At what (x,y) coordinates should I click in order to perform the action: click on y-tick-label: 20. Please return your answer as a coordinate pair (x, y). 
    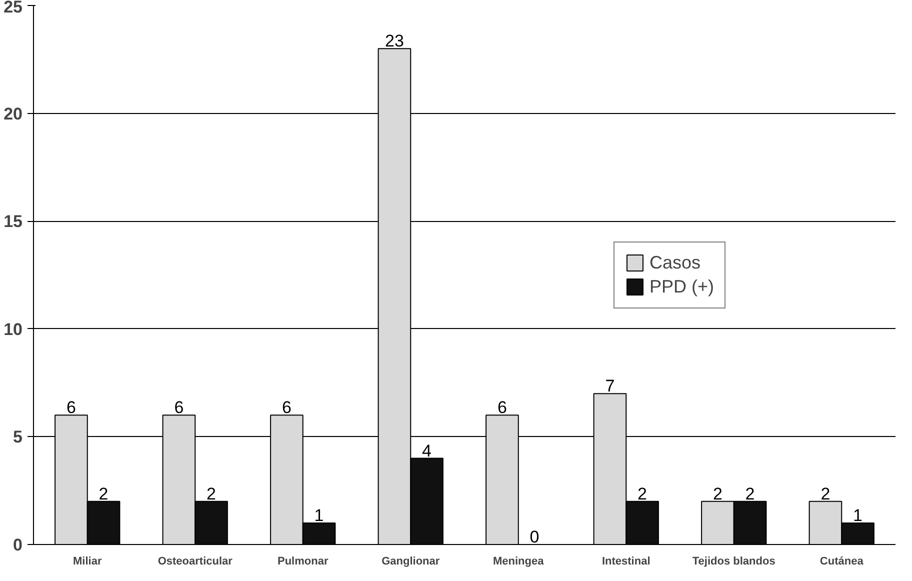
    Looking at the image, I should click on (13, 114).